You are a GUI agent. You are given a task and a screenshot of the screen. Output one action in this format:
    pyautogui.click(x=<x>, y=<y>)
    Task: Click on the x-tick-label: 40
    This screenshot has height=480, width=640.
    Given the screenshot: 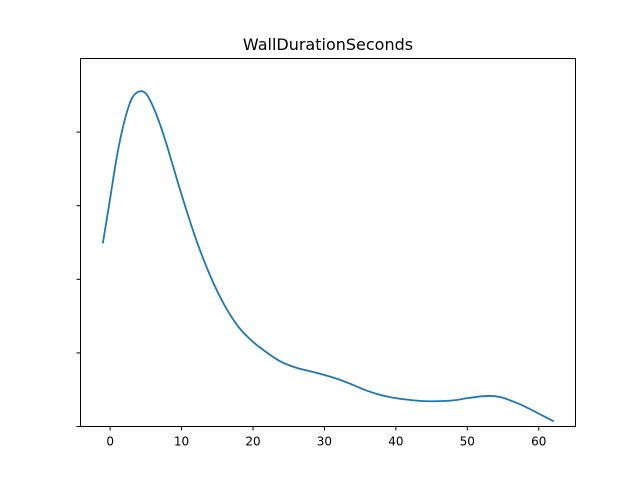 What is the action you would take?
    pyautogui.click(x=395, y=442)
    